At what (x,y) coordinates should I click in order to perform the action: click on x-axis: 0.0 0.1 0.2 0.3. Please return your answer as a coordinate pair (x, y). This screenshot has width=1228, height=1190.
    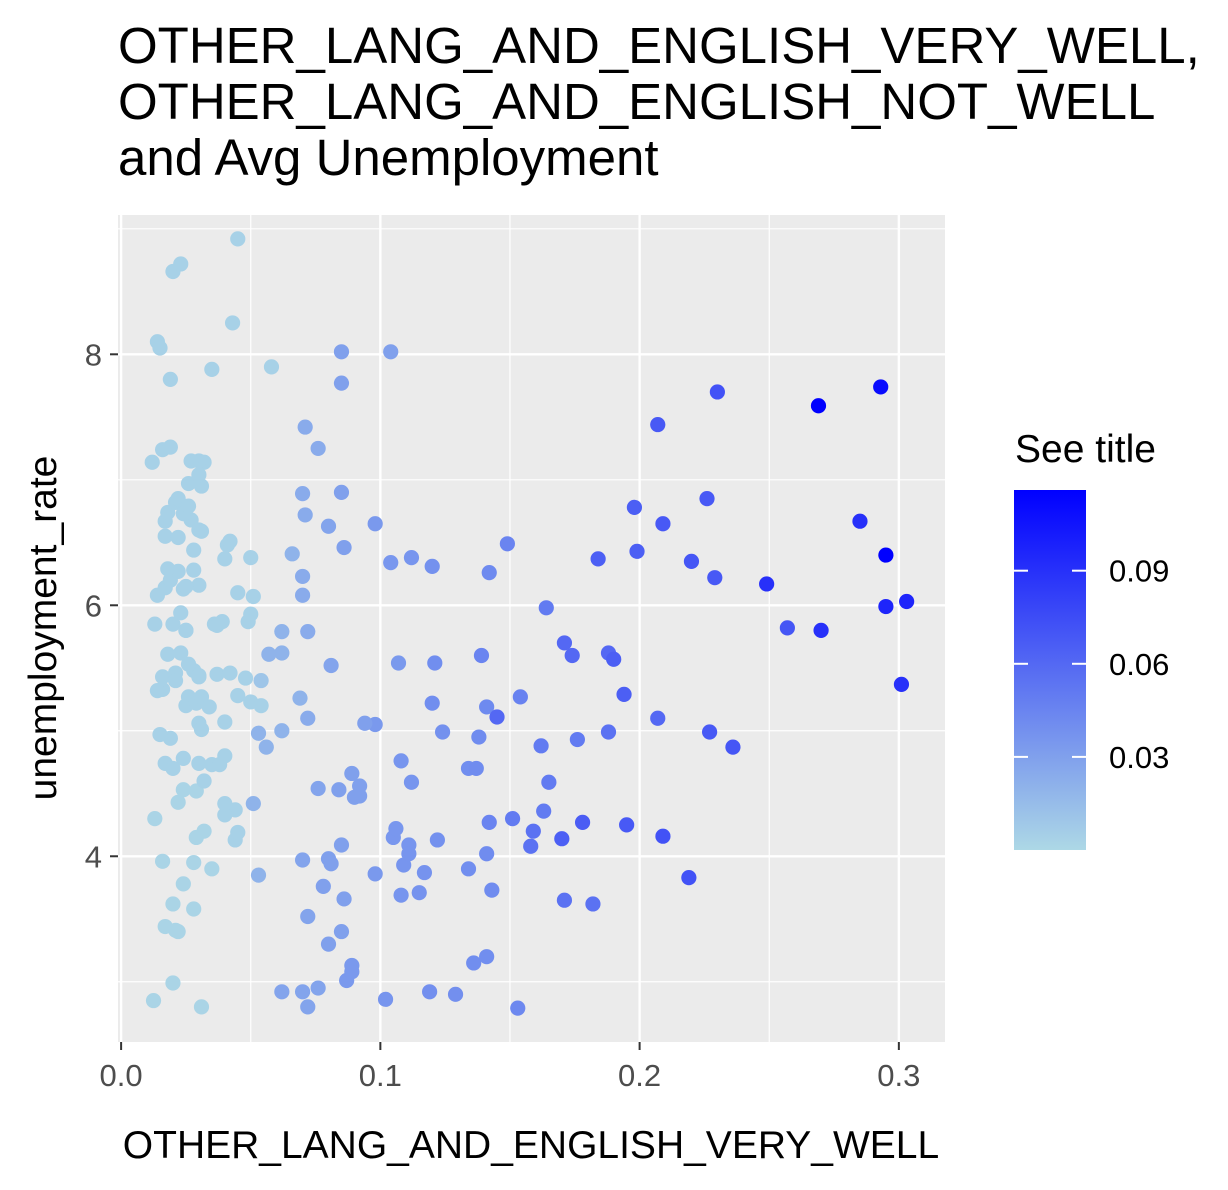
    Looking at the image, I should click on (510, 1067).